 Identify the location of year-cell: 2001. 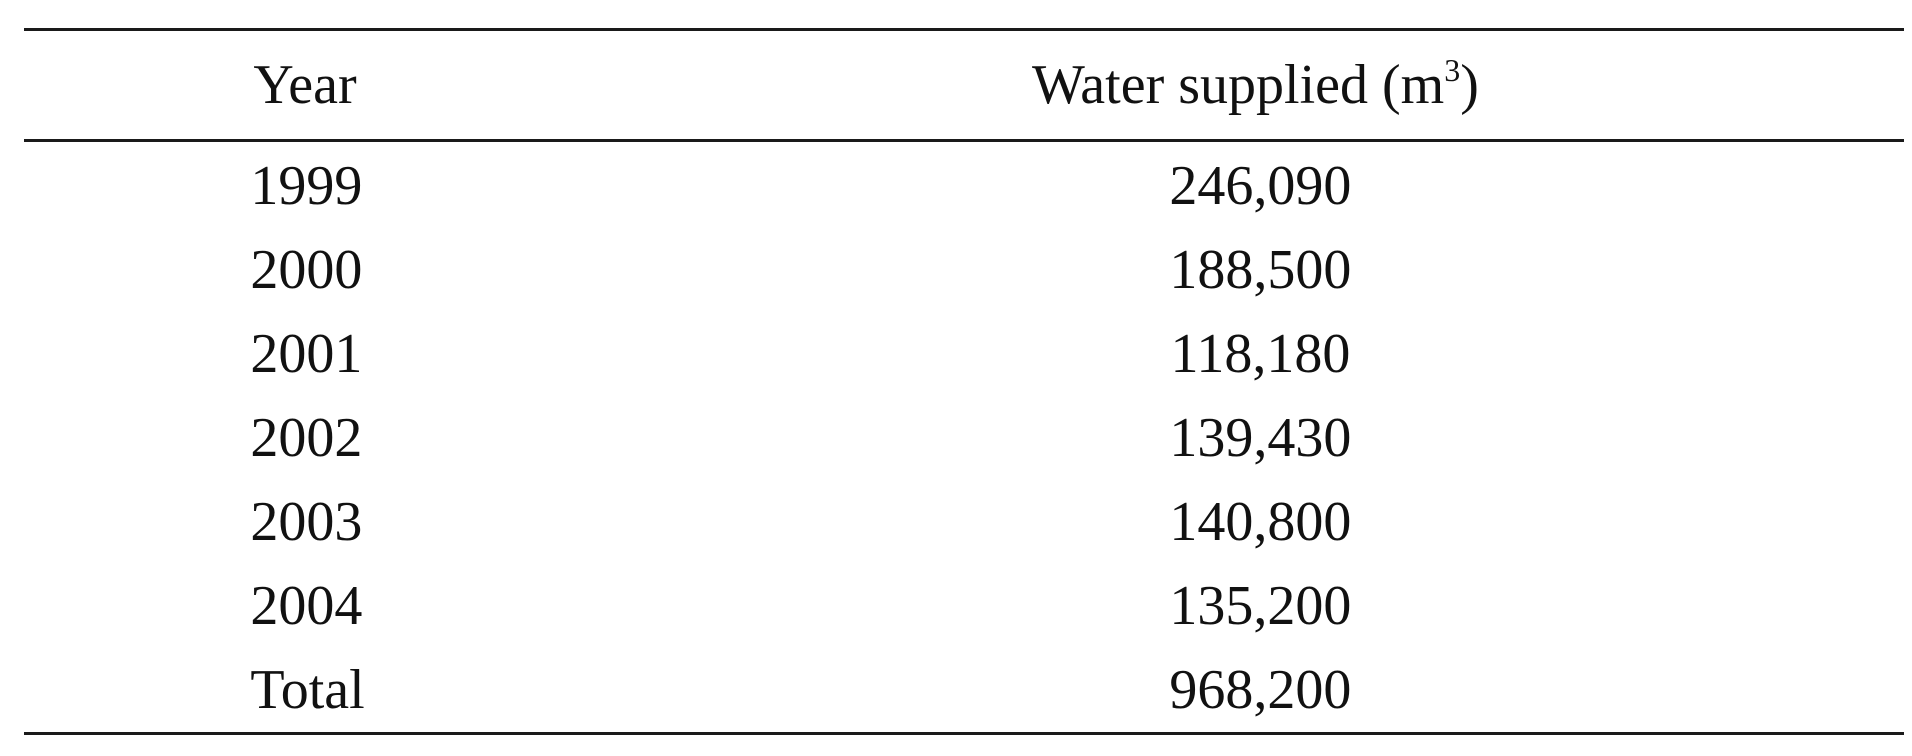
(315, 354).